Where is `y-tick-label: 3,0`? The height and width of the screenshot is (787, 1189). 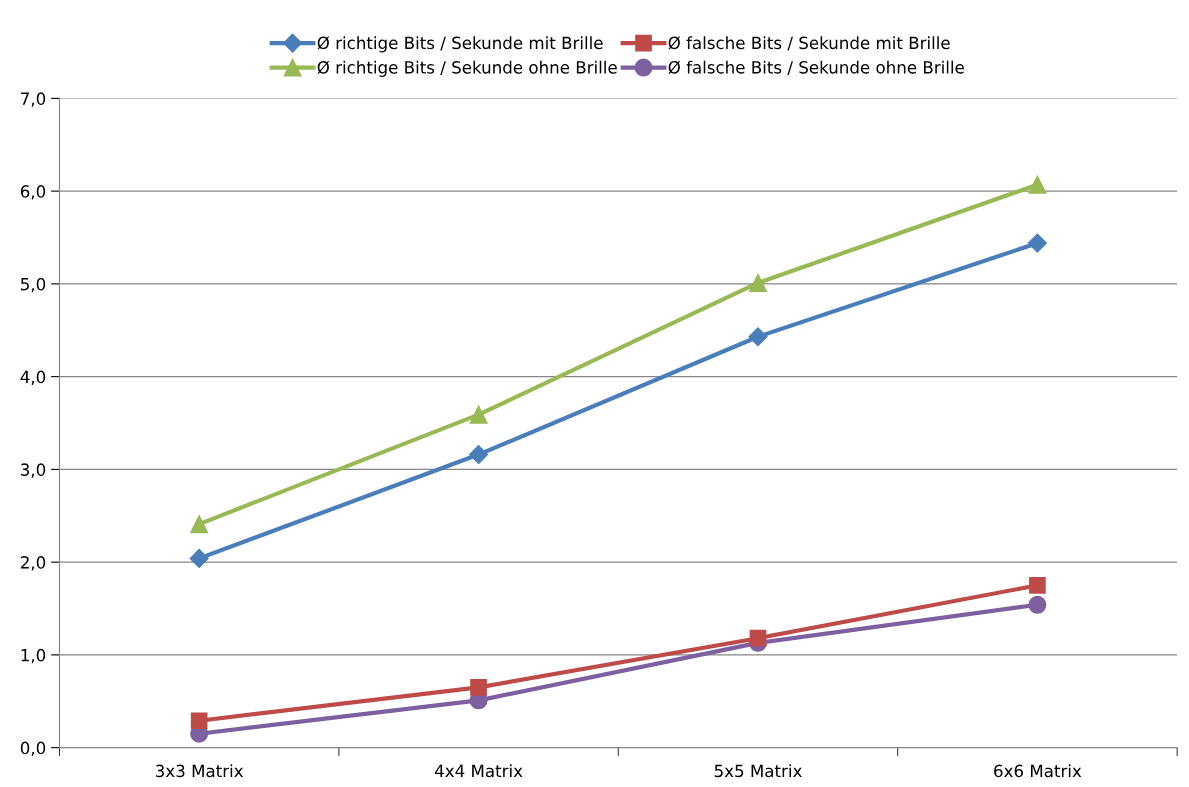
y-tick-label: 3,0 is located at coordinates (33, 470).